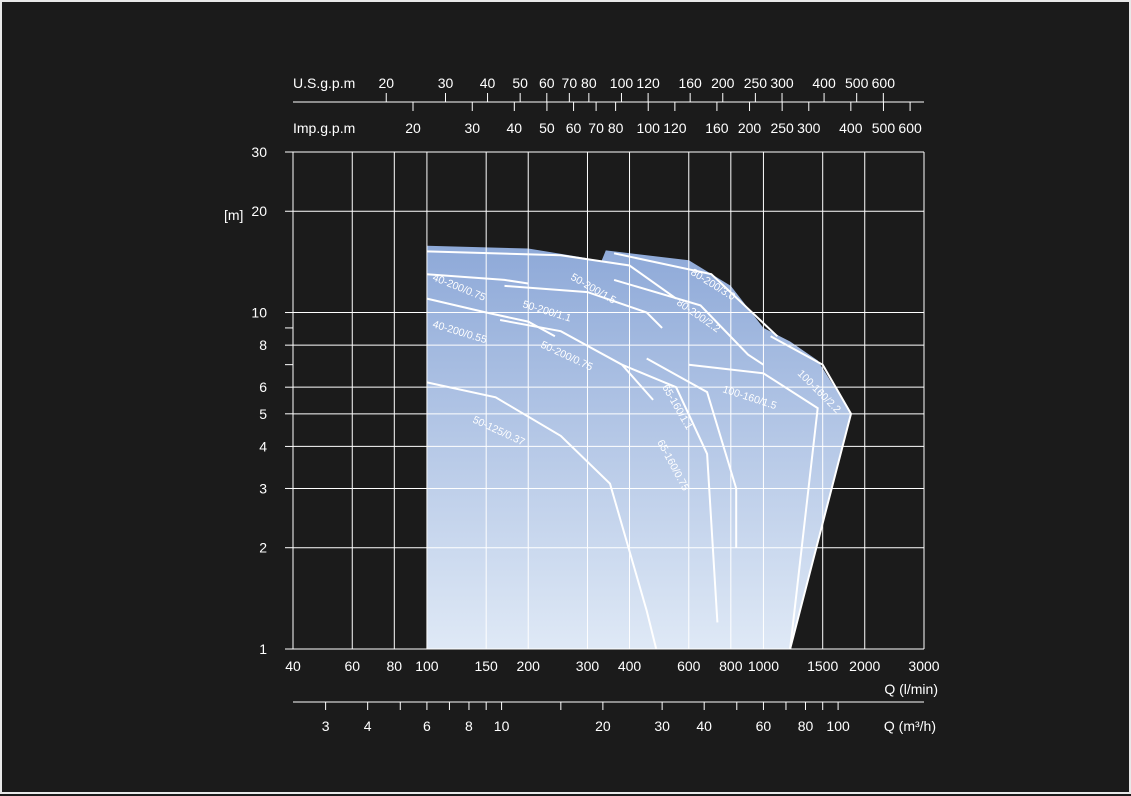  I want to click on impgpm-tick-label: 250, so click(782, 128).